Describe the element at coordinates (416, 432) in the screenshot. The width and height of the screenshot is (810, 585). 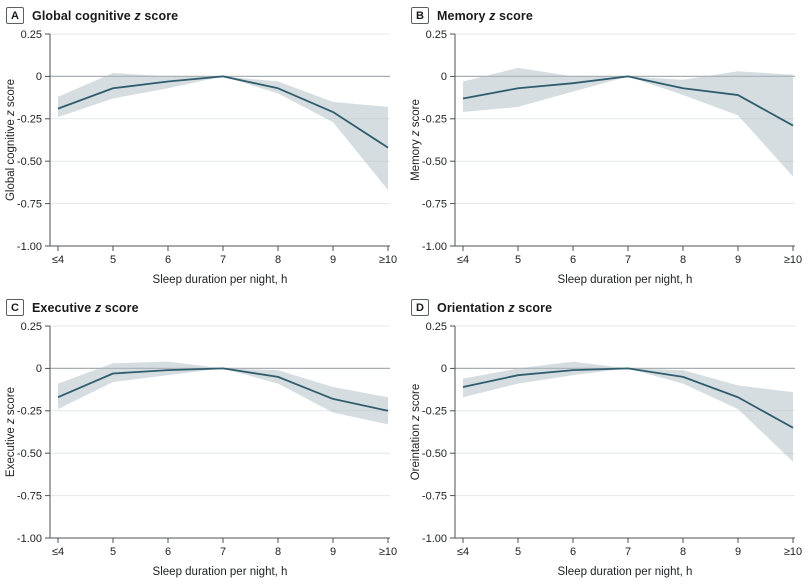
I see `y-axis-label: Oreintation z score` at that location.